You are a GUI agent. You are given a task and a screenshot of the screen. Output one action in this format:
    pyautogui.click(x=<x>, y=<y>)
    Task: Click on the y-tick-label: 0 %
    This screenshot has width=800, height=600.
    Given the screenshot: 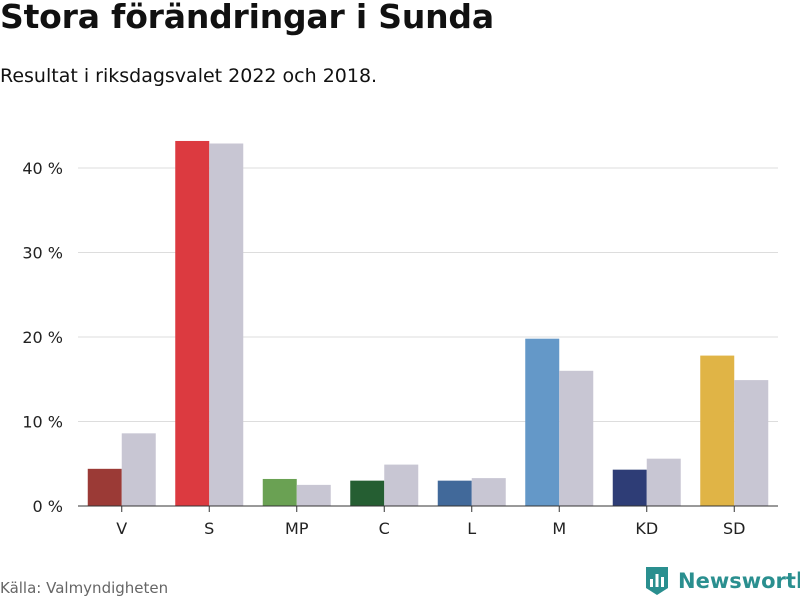 What is the action you would take?
    pyautogui.click(x=48, y=506)
    